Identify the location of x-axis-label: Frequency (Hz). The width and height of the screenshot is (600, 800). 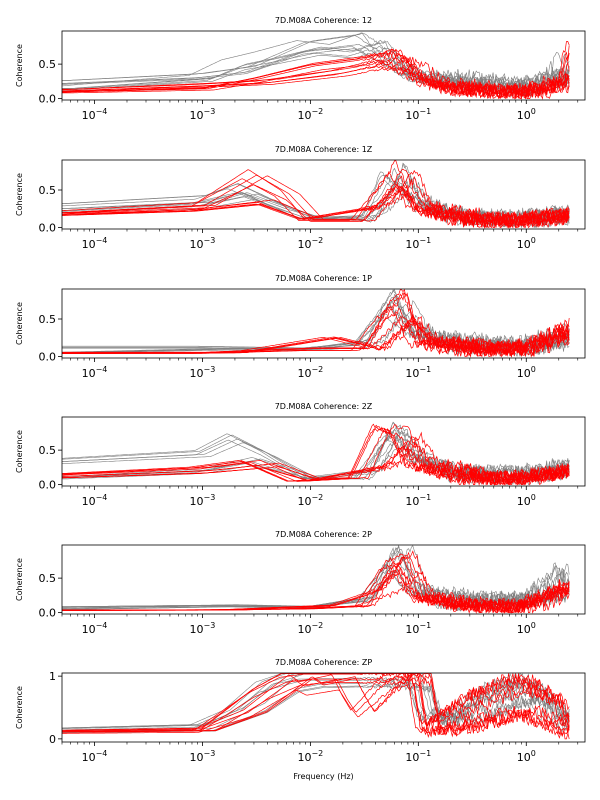
(323, 776).